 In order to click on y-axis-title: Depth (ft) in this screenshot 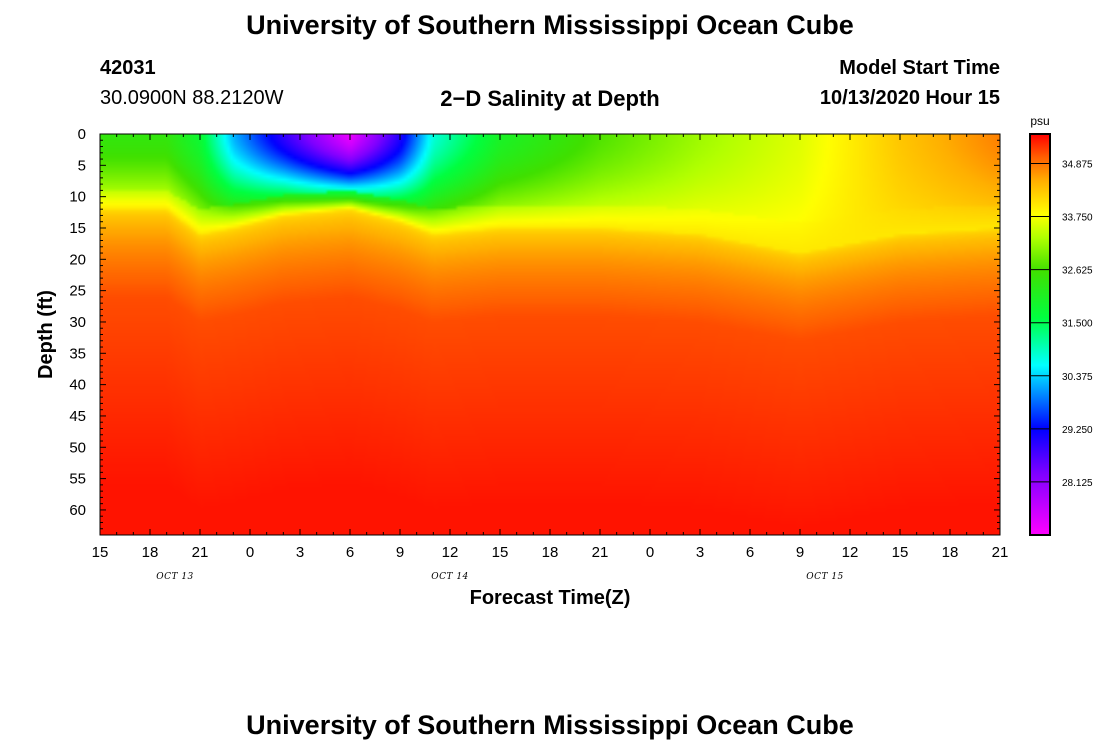, I will do `click(46, 334)`.